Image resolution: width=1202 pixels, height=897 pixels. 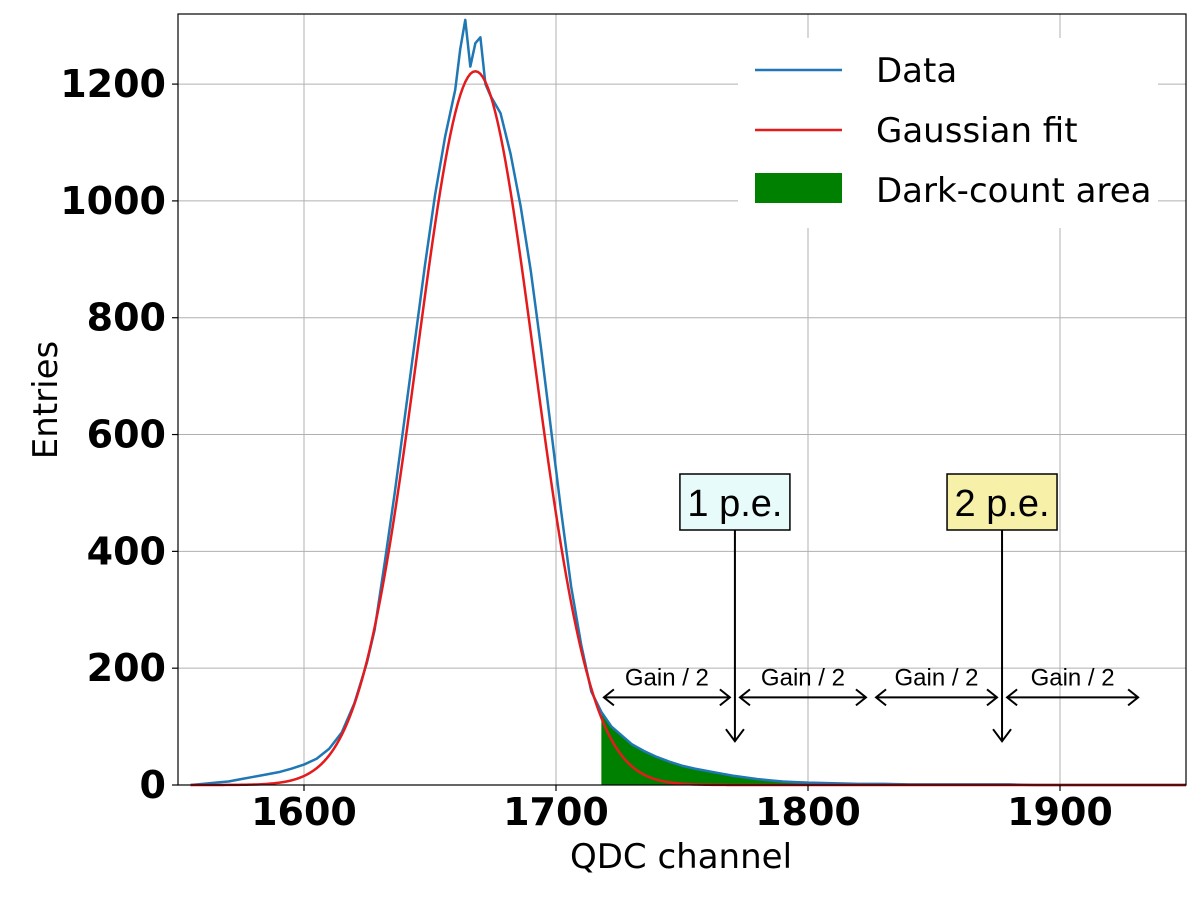 I want to click on y-tick-label: 1000, so click(x=113, y=201).